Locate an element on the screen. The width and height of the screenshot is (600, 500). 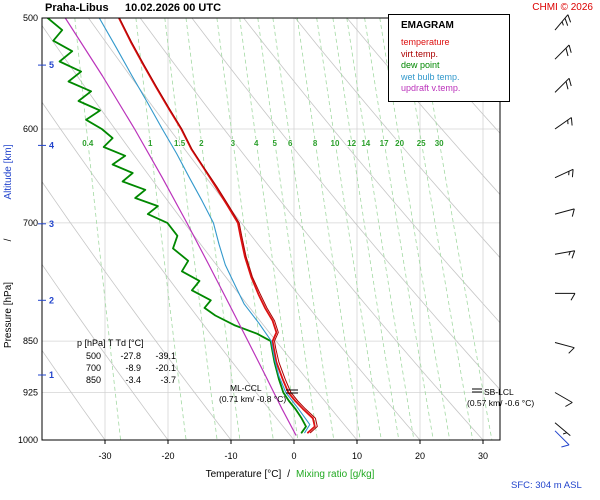
mixing-ratio-label: 4 is located at coordinates (256, 143).